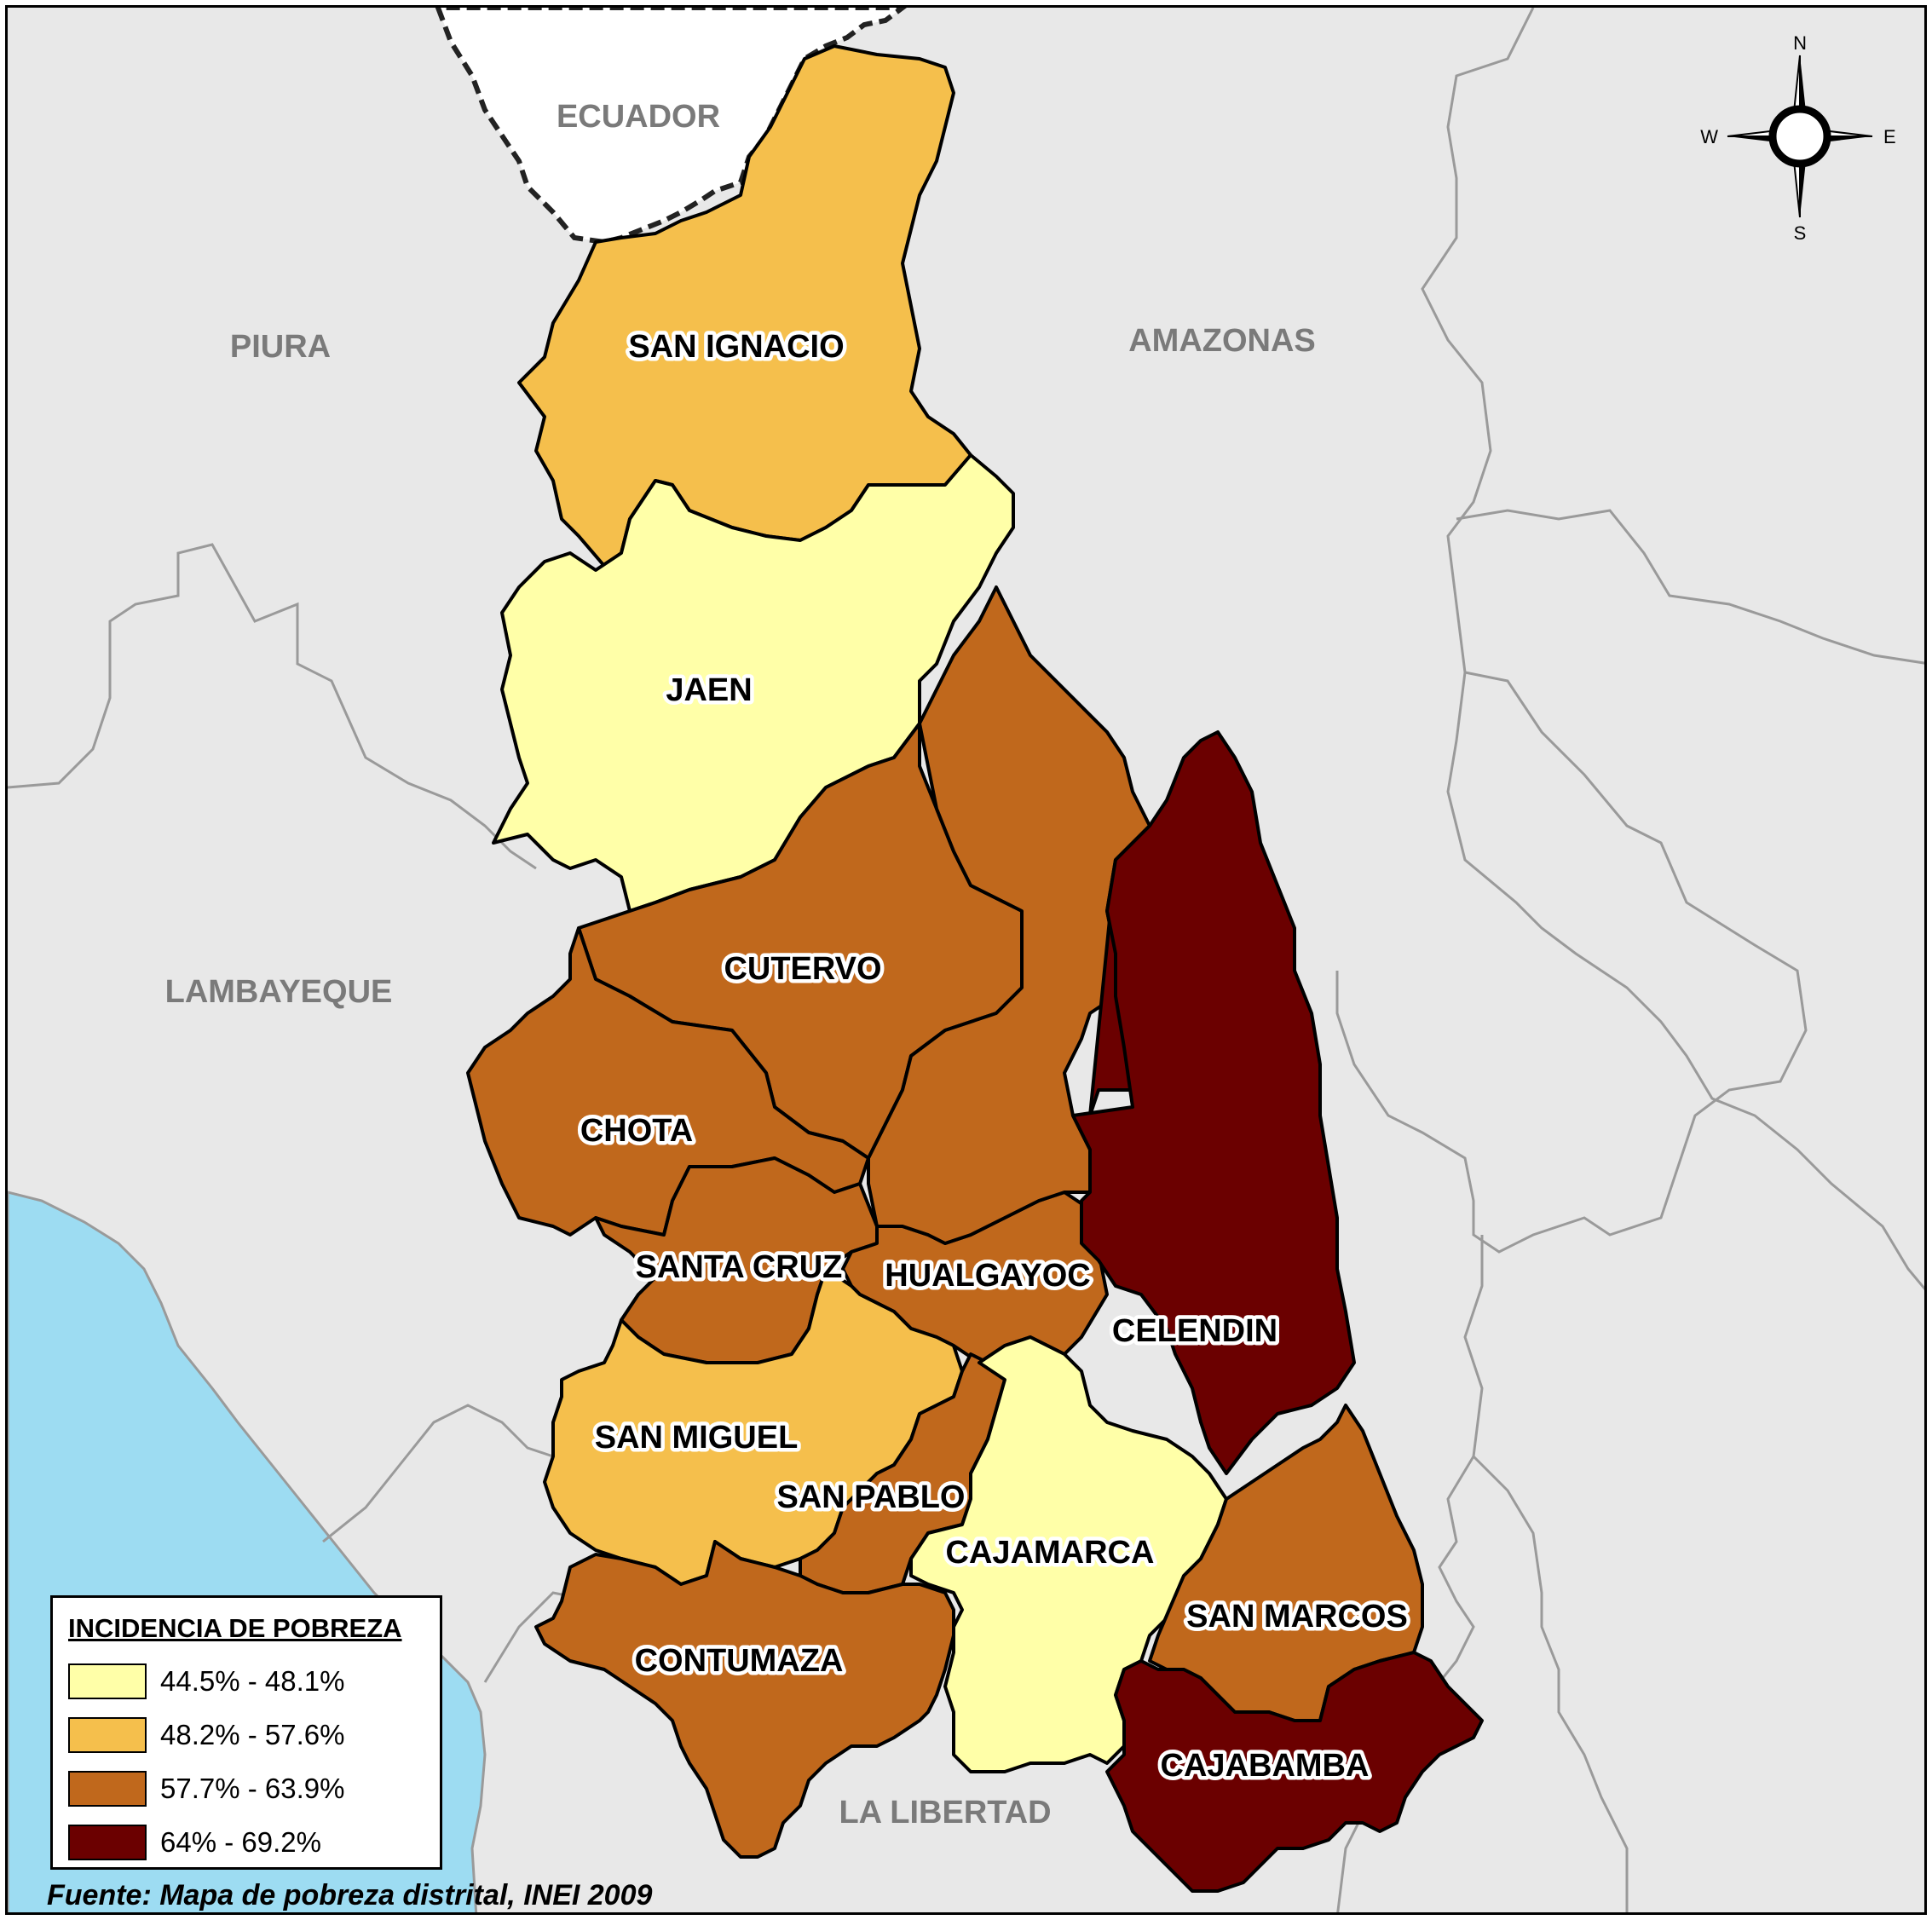 The width and height of the screenshot is (1932, 1920). Describe the element at coordinates (639, 117) in the screenshot. I see `label-ecuador: ECUADOR` at that location.